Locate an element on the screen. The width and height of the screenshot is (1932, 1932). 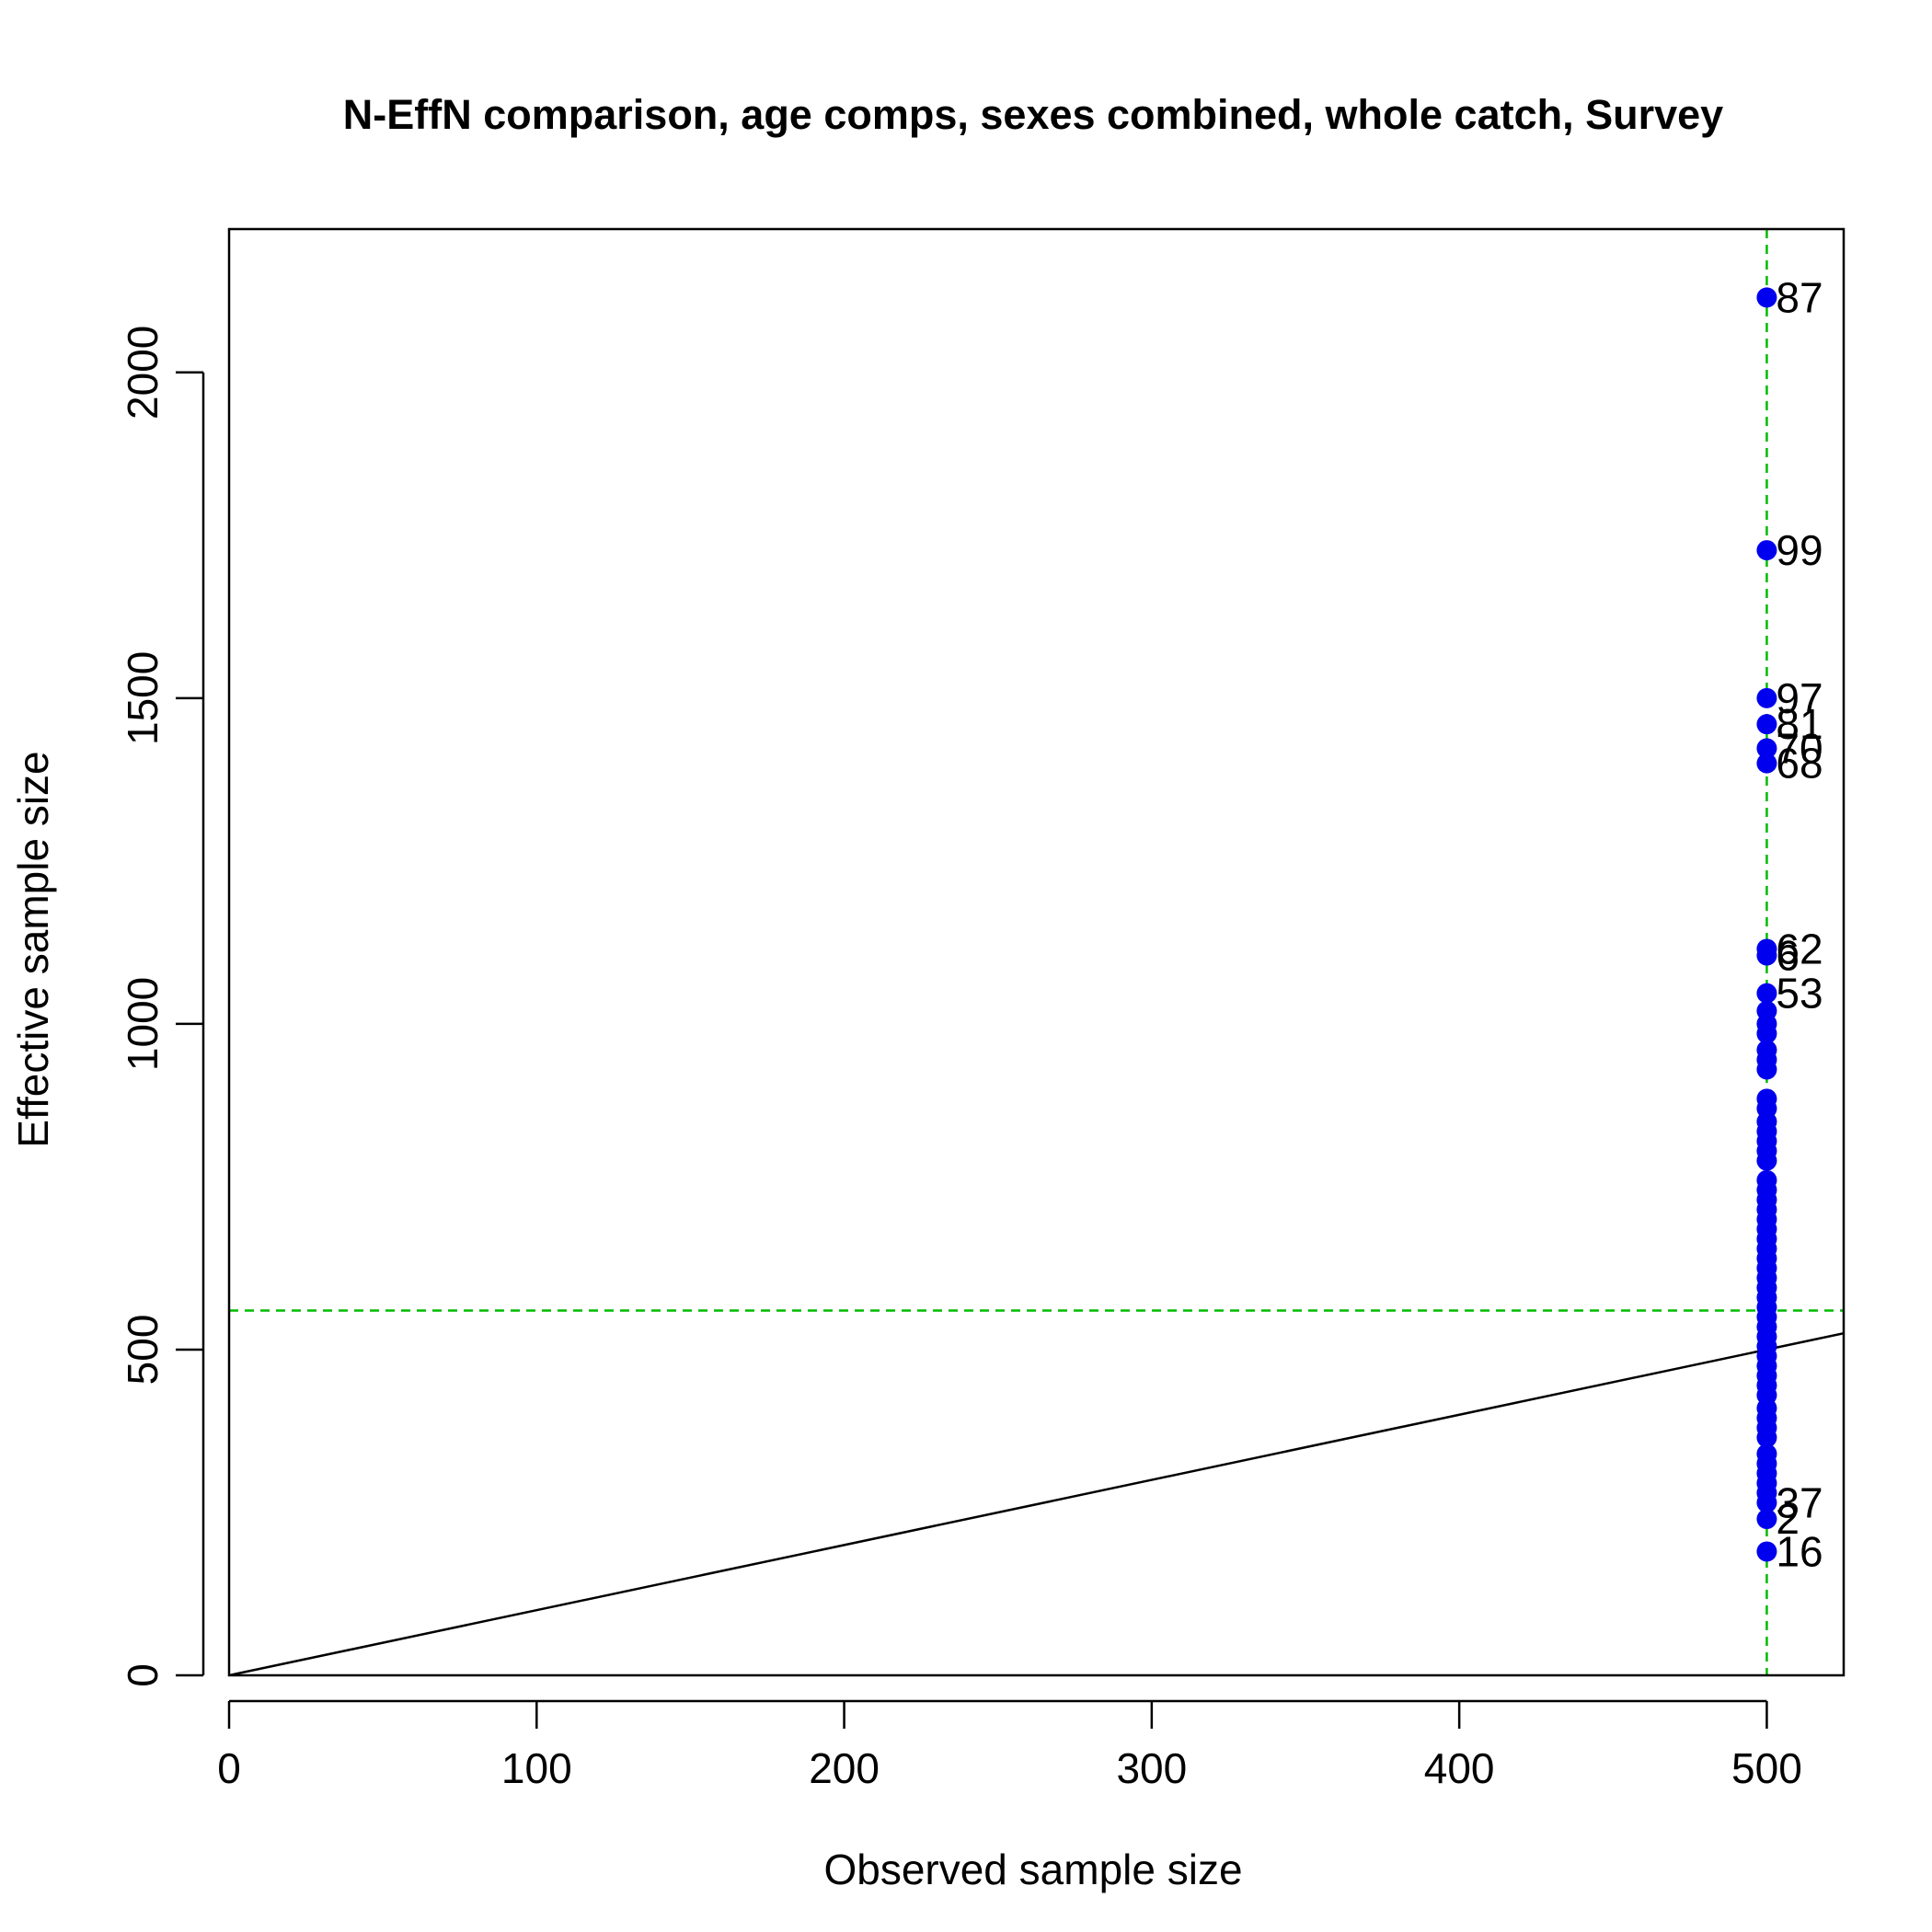
reference-line is located at coordinates (1036, 1503).